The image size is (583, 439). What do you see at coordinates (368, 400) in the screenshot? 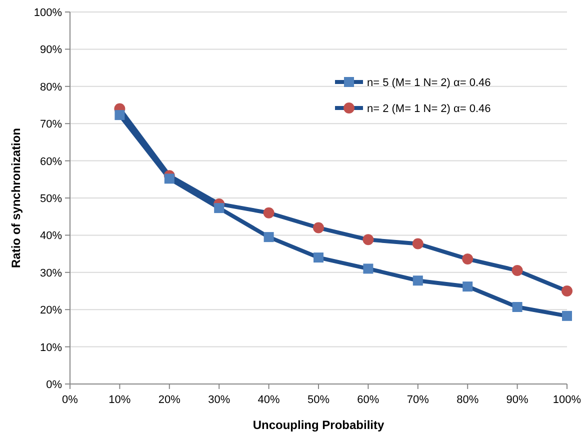
I see `x-tick-label: 60%` at bounding box center [368, 400].